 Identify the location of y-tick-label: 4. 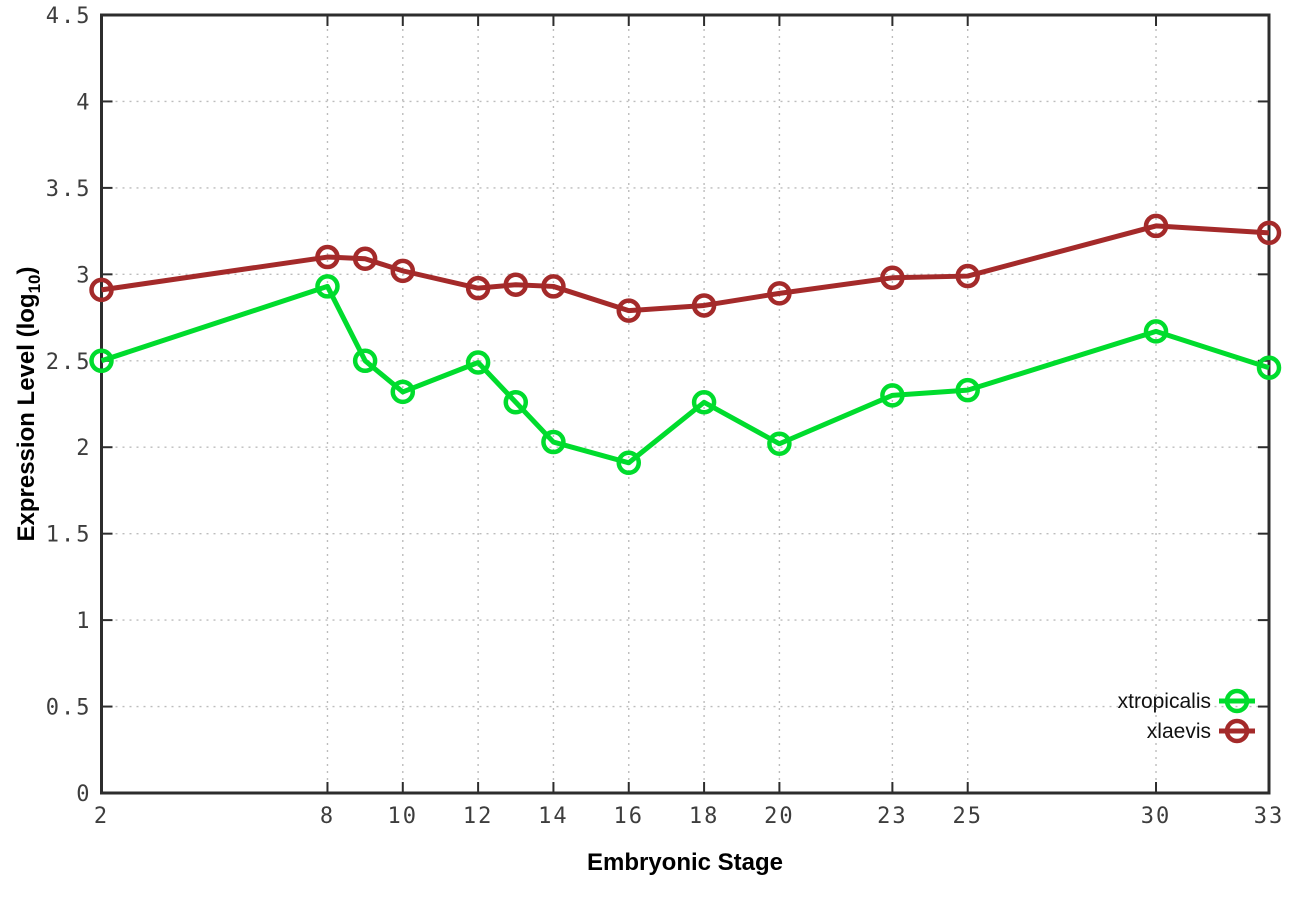
(83, 102).